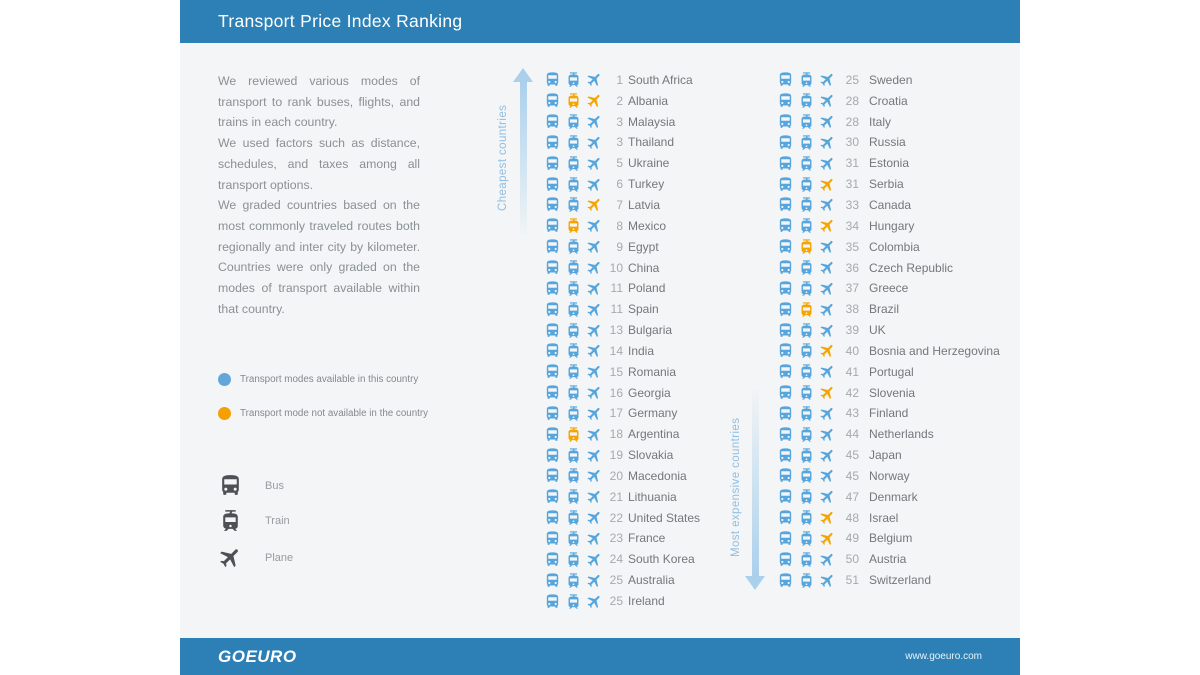 The width and height of the screenshot is (1200, 675). I want to click on rank-number: 10, so click(616, 267).